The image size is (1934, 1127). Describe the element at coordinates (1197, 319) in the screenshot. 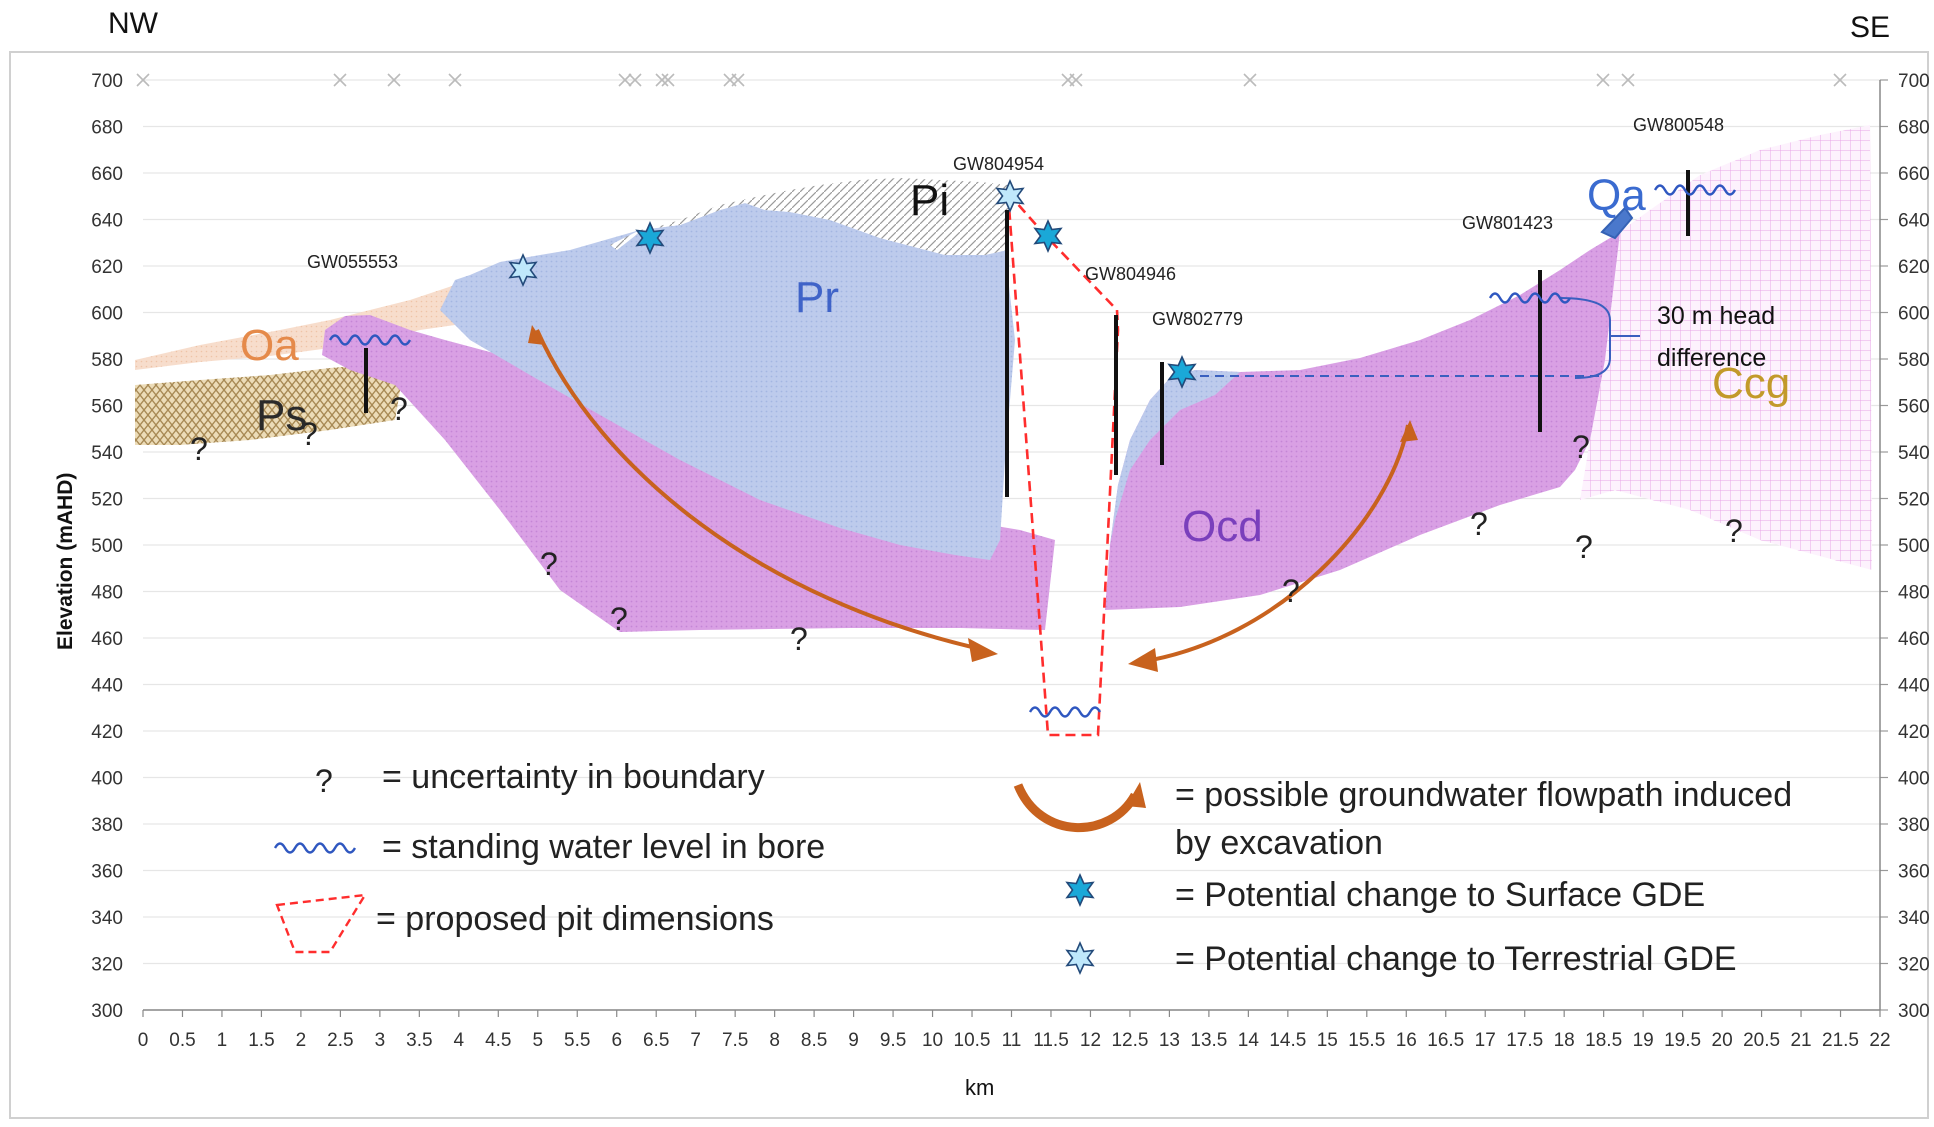

I see `bore-label-gw802779: GW802779` at that location.